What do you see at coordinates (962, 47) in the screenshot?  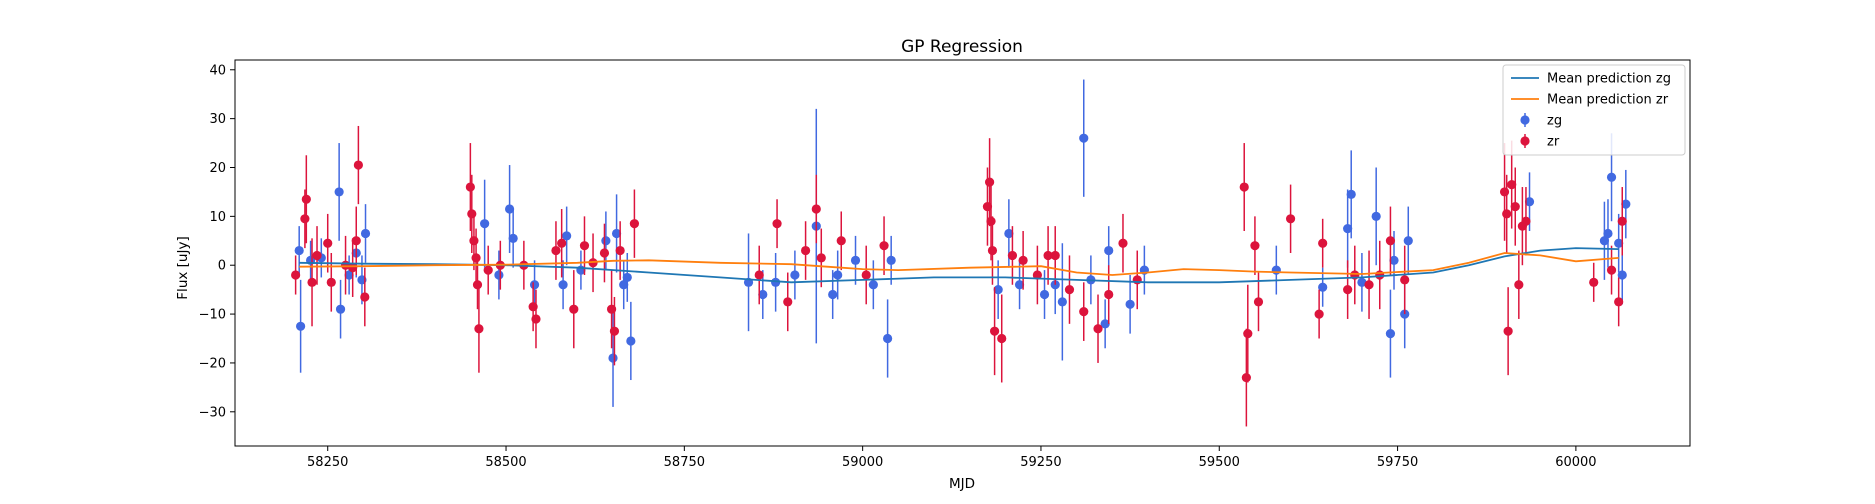 I see `chart-title: GP Regression` at bounding box center [962, 47].